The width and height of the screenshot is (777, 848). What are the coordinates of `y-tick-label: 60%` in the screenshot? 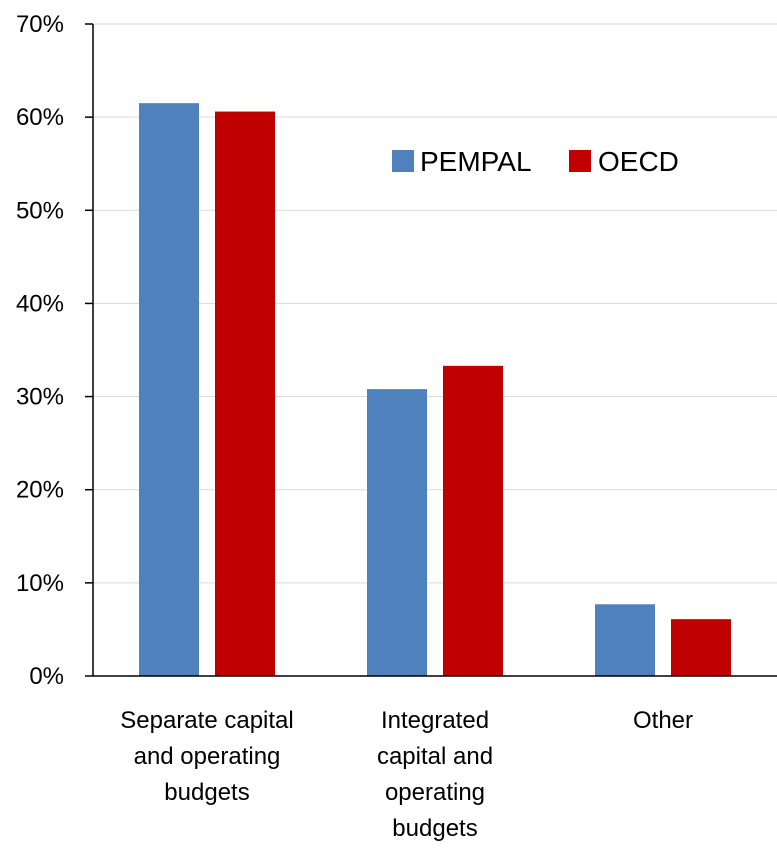 It's located at (40, 117).